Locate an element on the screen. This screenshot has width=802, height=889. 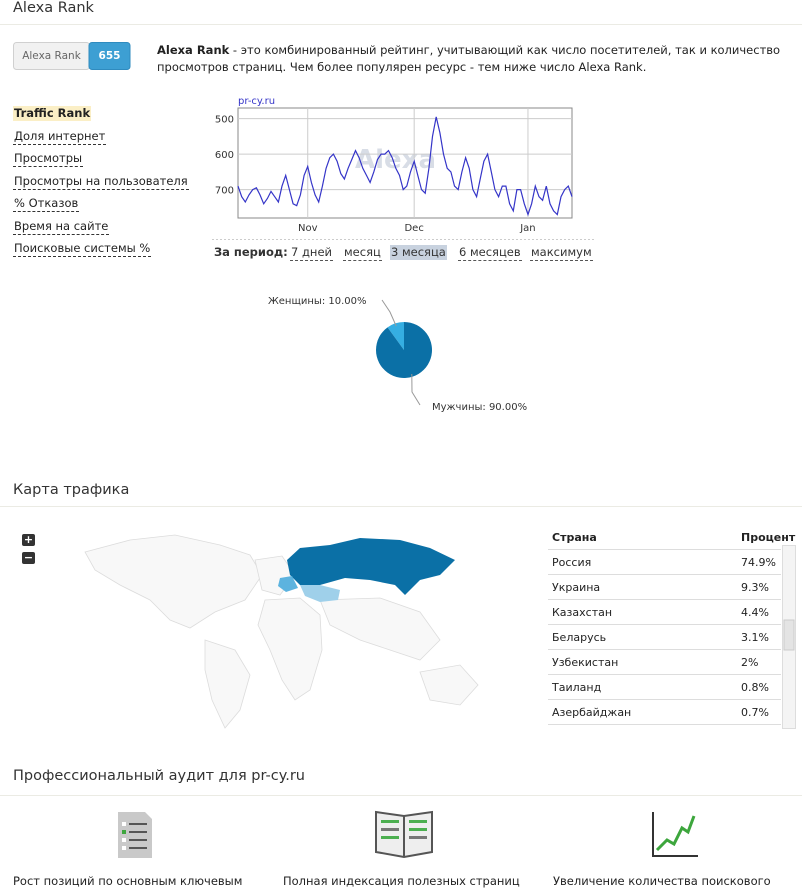
x-tick-label: Dec is located at coordinates (413, 228).